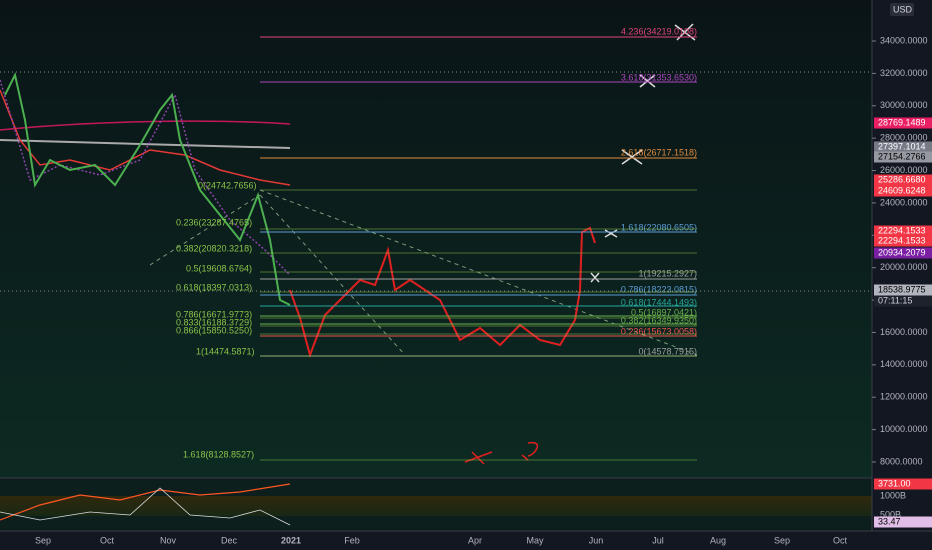 The image size is (932, 550). I want to click on fib-label: 0.786(18223.0815), so click(659, 289).